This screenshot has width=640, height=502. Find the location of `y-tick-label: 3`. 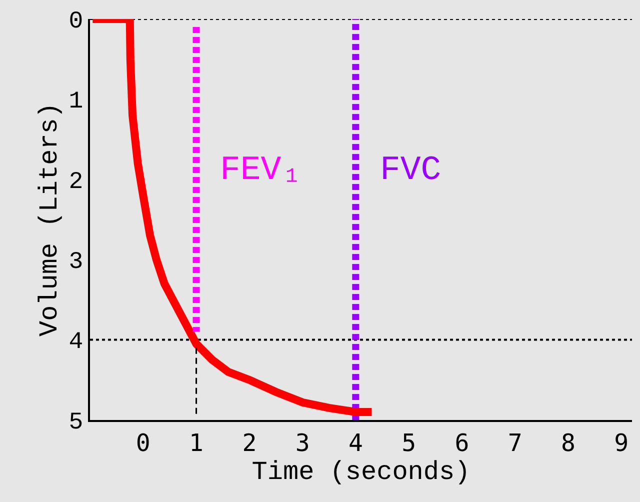

y-tick-label: 3 is located at coordinates (76, 262).